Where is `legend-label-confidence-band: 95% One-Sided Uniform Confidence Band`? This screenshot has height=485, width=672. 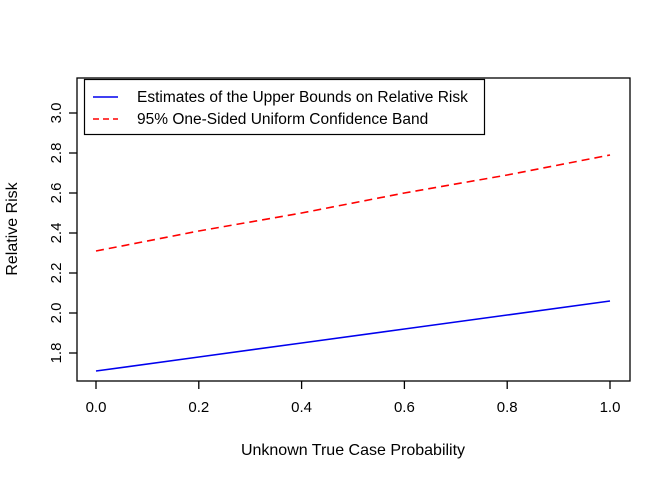 legend-label-confidence-band: 95% One-Sided Uniform Confidence Band is located at coordinates (282, 119).